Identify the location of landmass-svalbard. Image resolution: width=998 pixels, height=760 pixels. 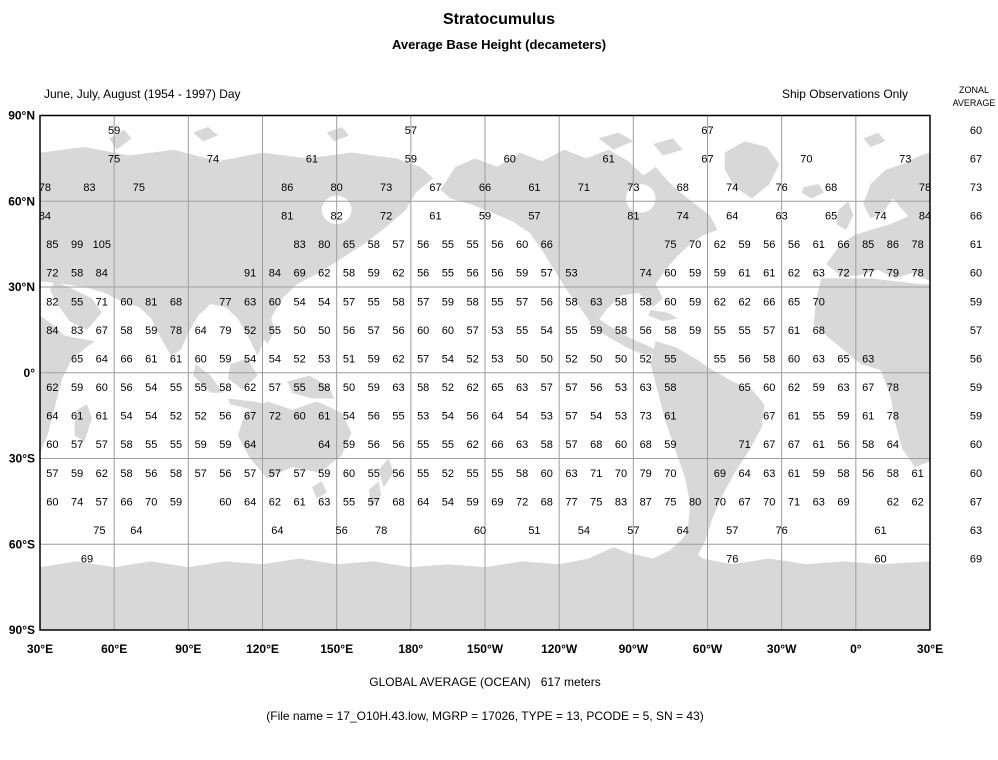
(874, 139).